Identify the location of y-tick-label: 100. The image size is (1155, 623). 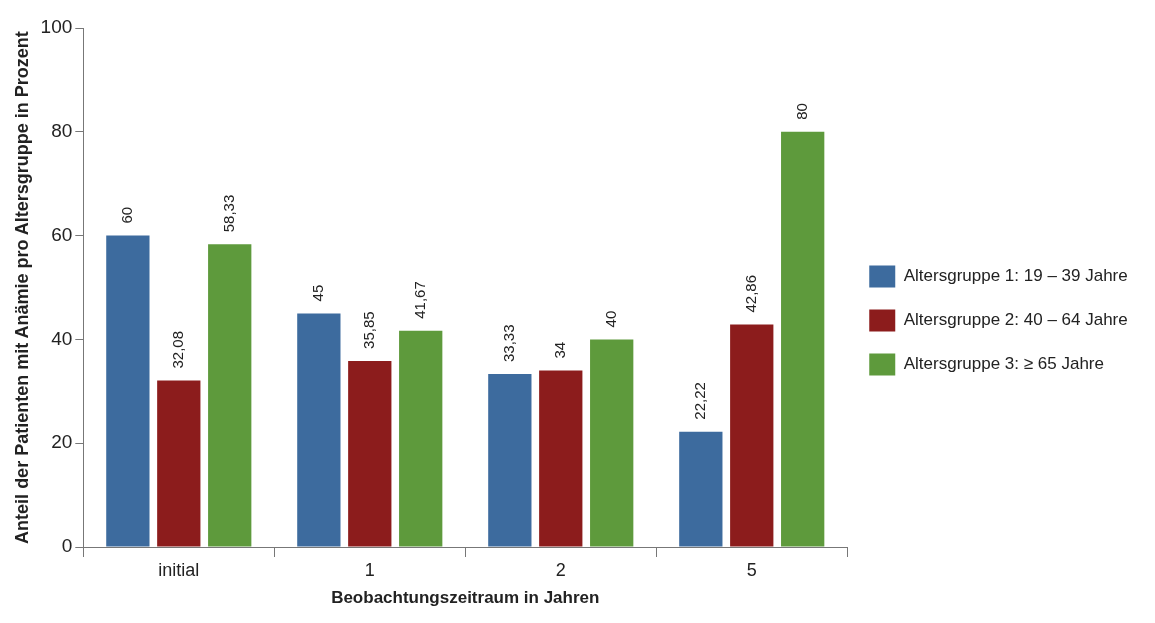
(56, 27).